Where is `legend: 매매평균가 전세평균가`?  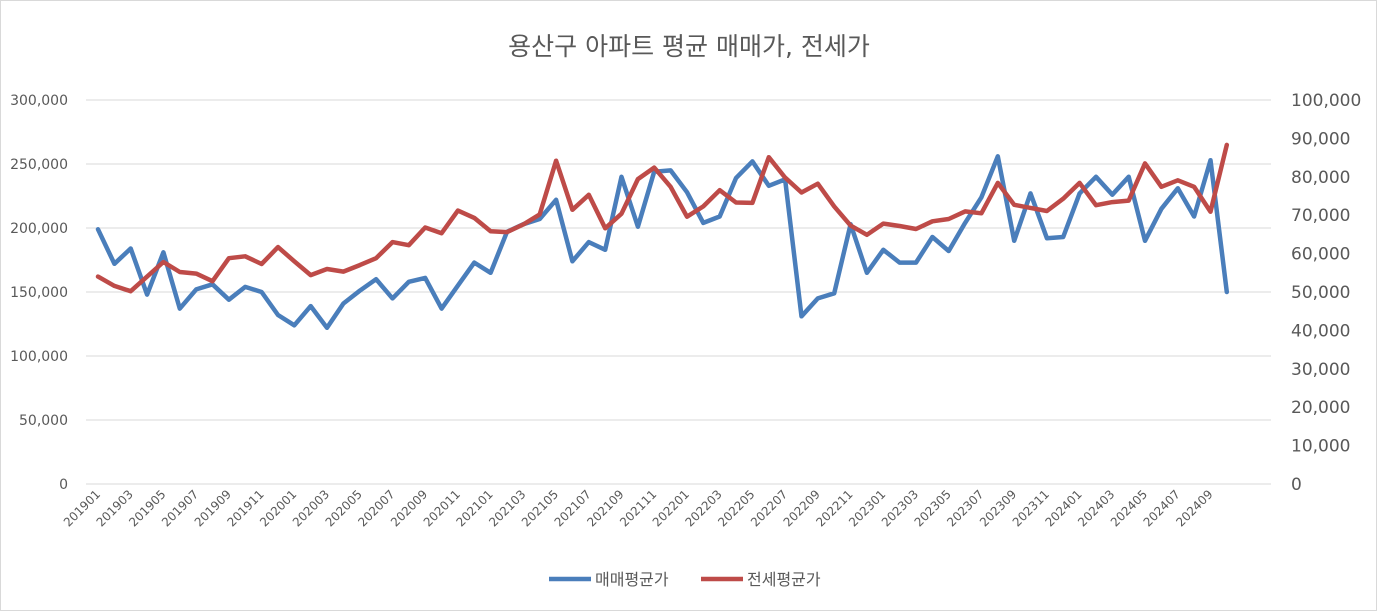 legend: 매매평균가 전세평균가 is located at coordinates (685, 579).